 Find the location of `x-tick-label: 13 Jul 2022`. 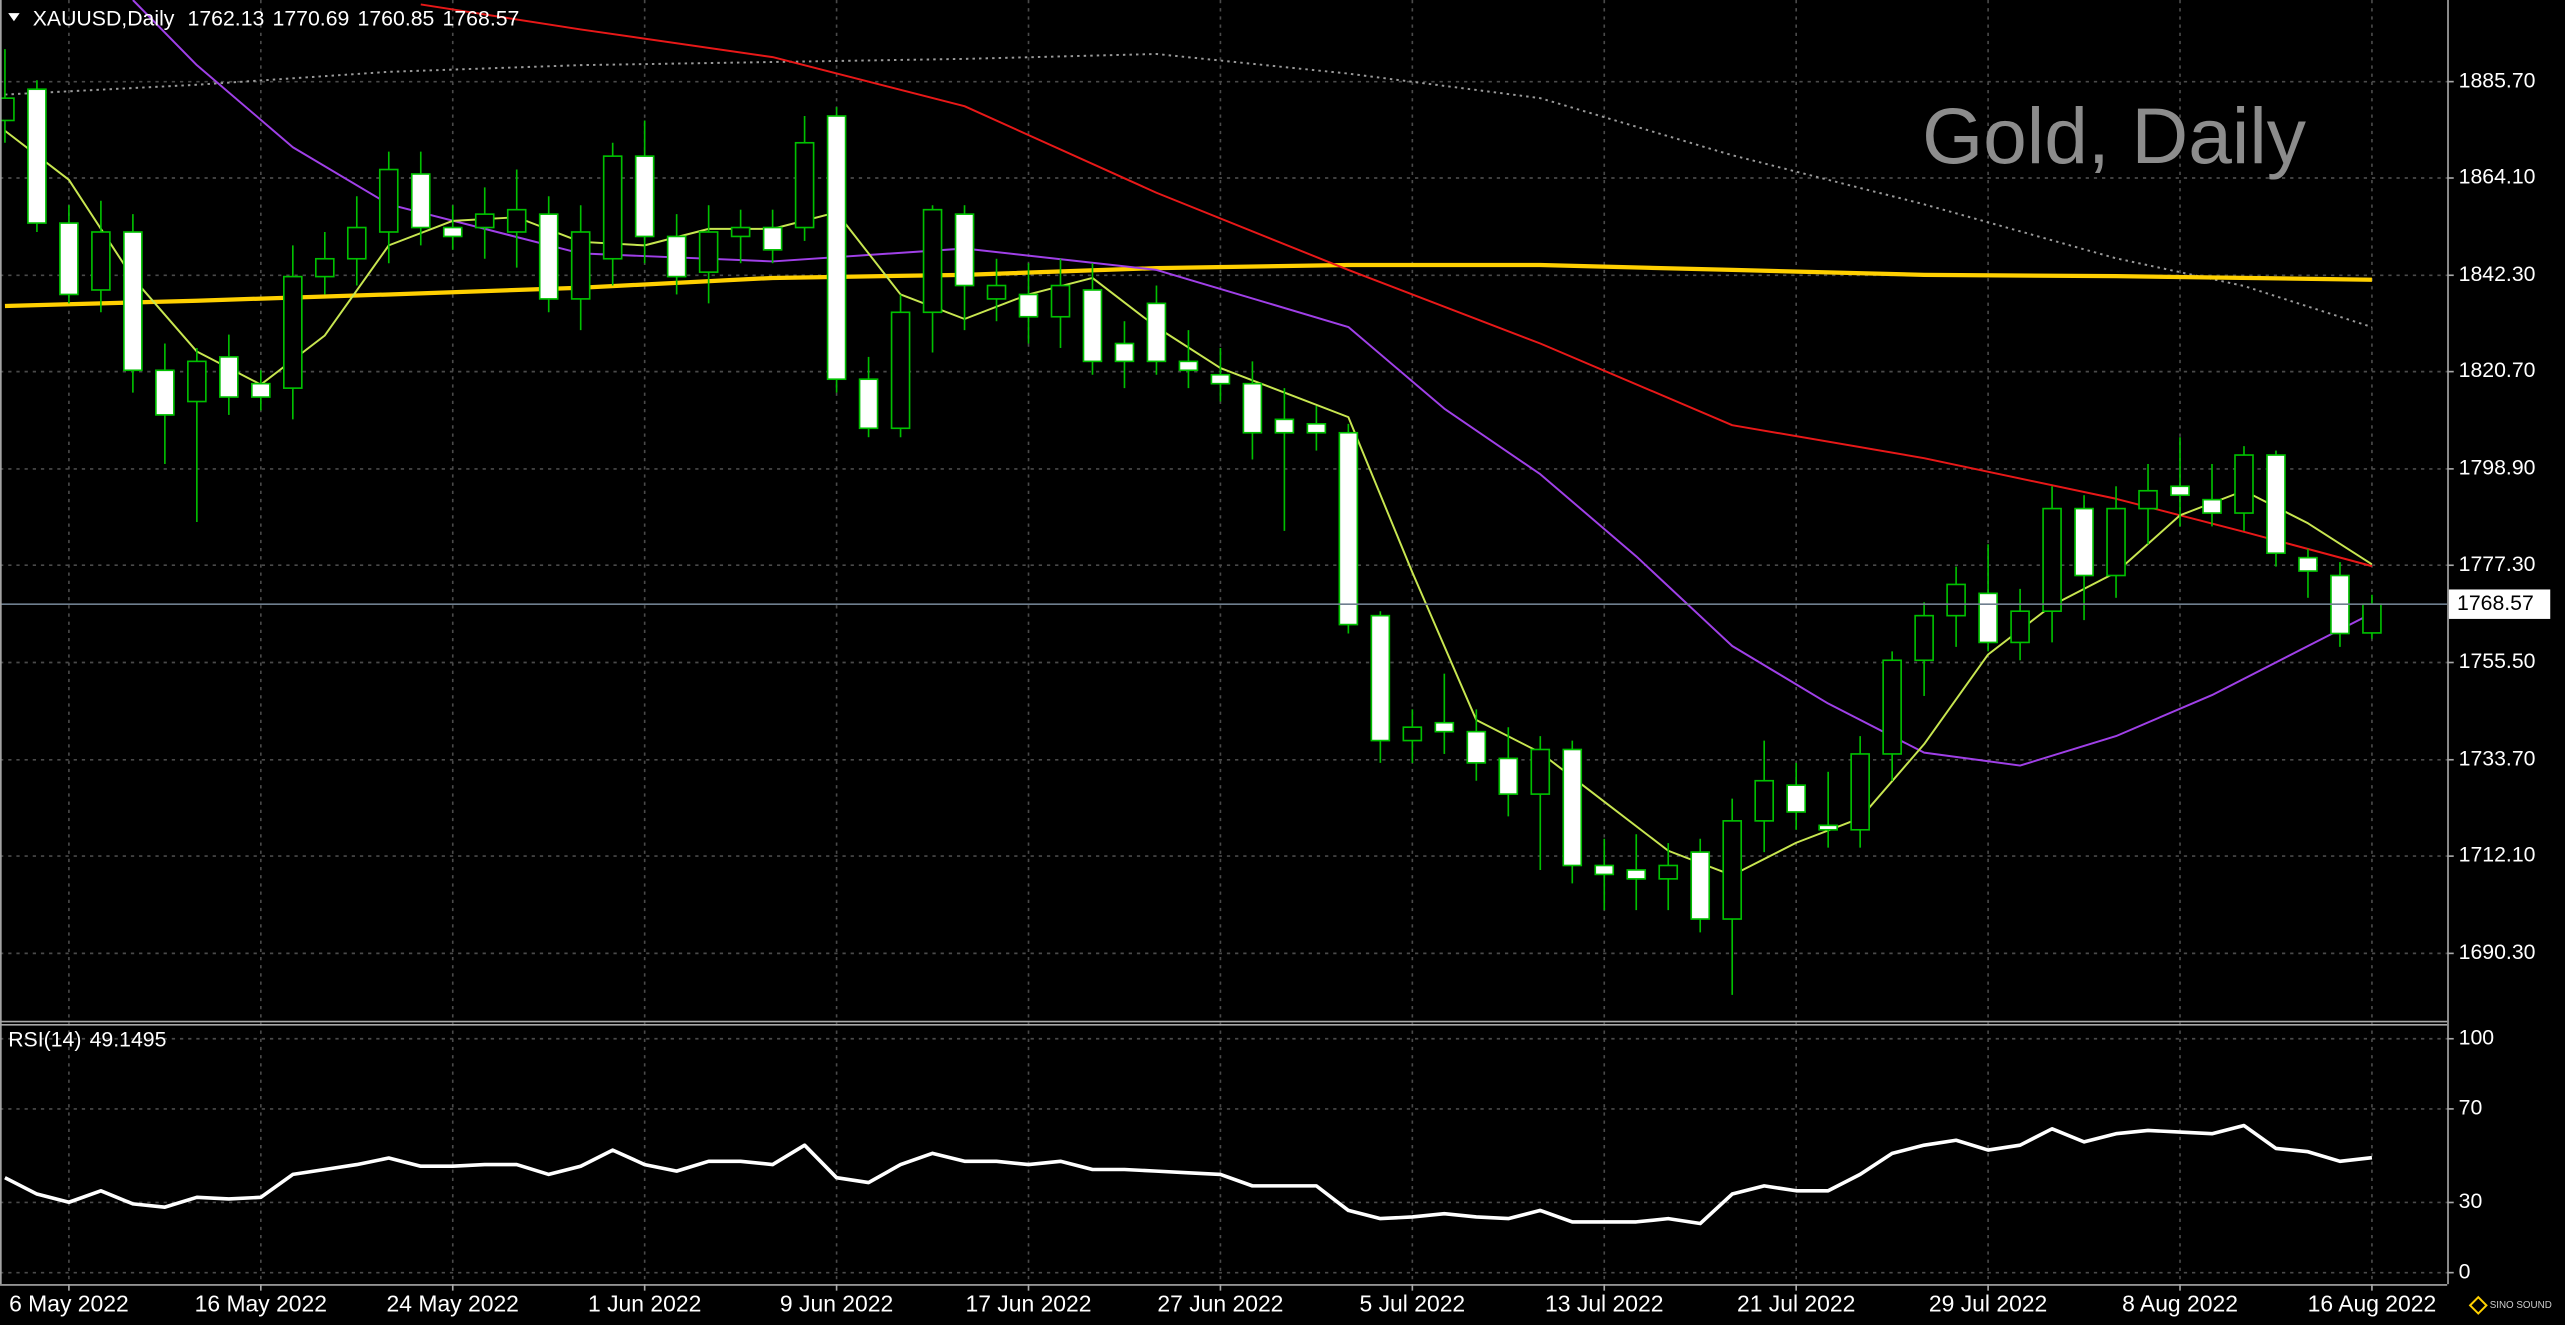

x-tick-label: 13 Jul 2022 is located at coordinates (1604, 1303).